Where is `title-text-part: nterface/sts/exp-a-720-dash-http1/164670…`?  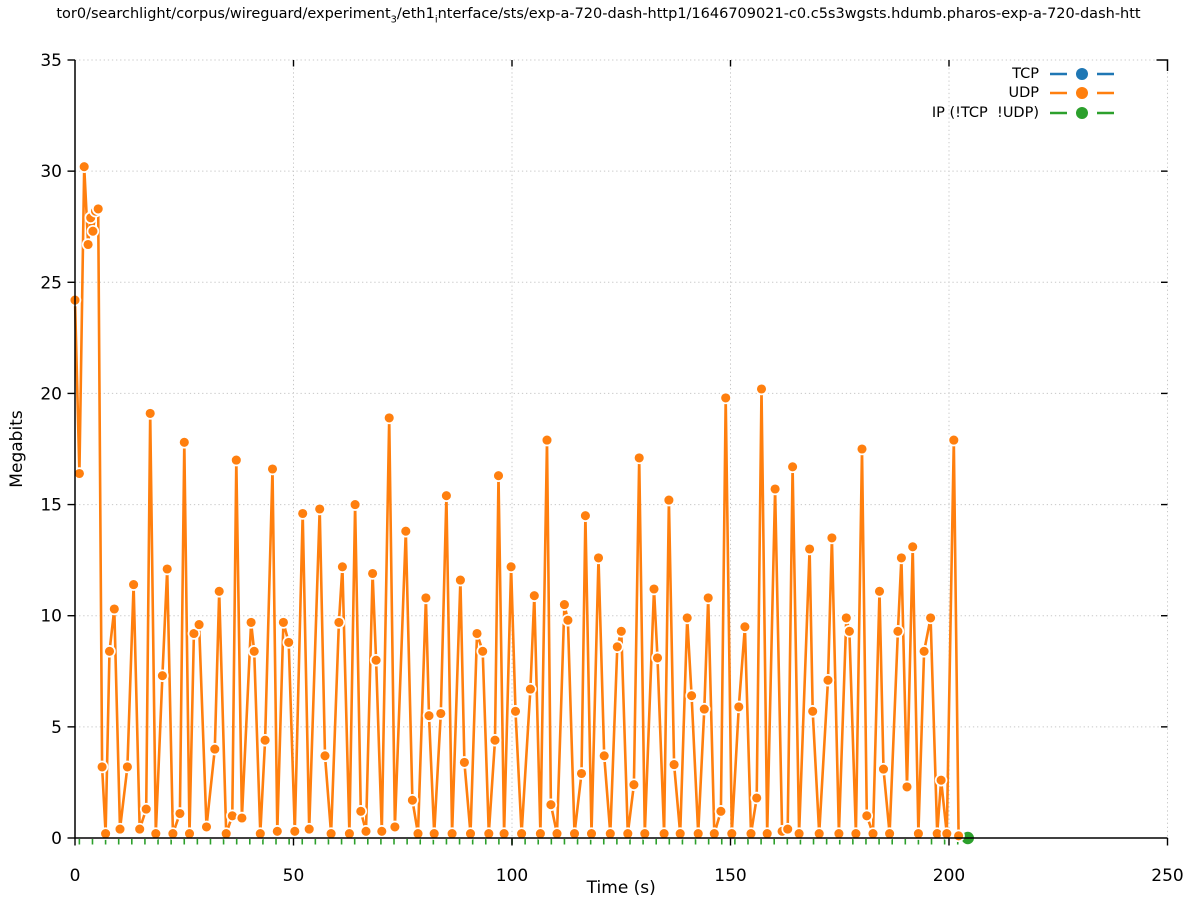 title-text-part: nterface/sts/exp-a-720-dash-http1/164670… is located at coordinates (789, 14).